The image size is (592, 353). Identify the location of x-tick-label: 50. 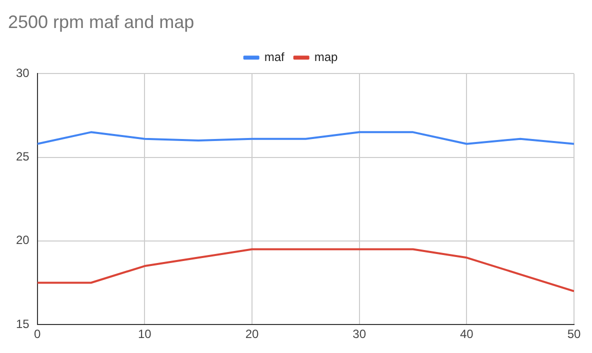
(574, 334).